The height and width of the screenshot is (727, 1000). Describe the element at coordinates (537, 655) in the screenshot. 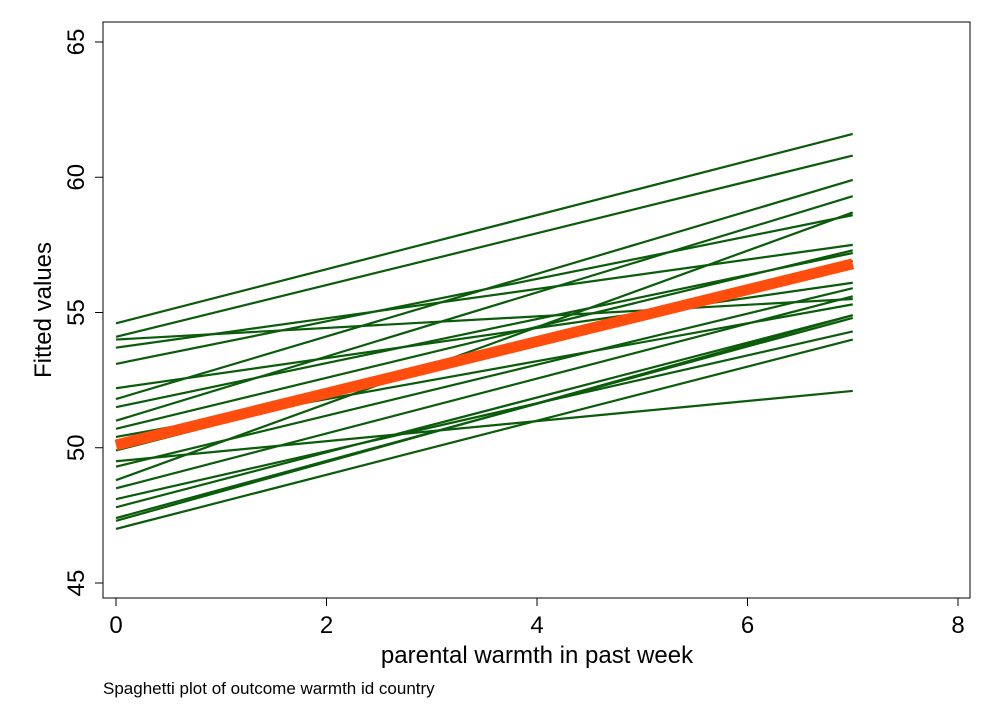

I see `x-axis-title: parental warmth in past week` at that location.